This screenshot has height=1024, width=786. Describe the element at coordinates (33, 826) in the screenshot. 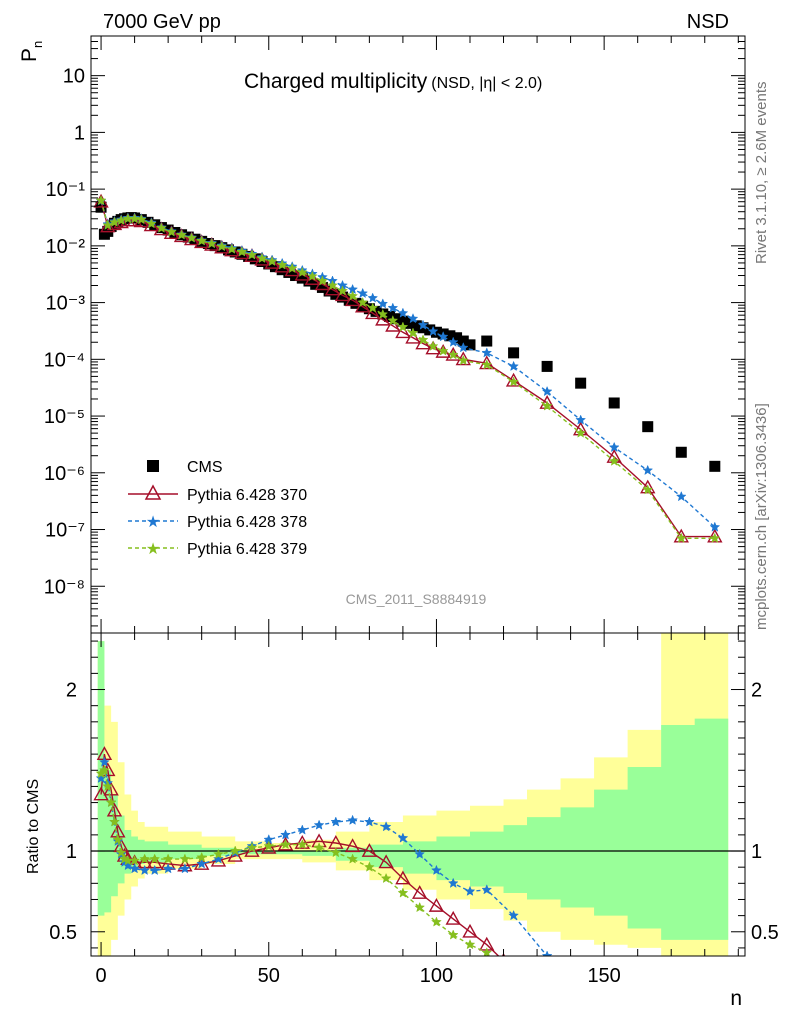

I see `y-axis-label-ratio: Ratio to CMS` at that location.